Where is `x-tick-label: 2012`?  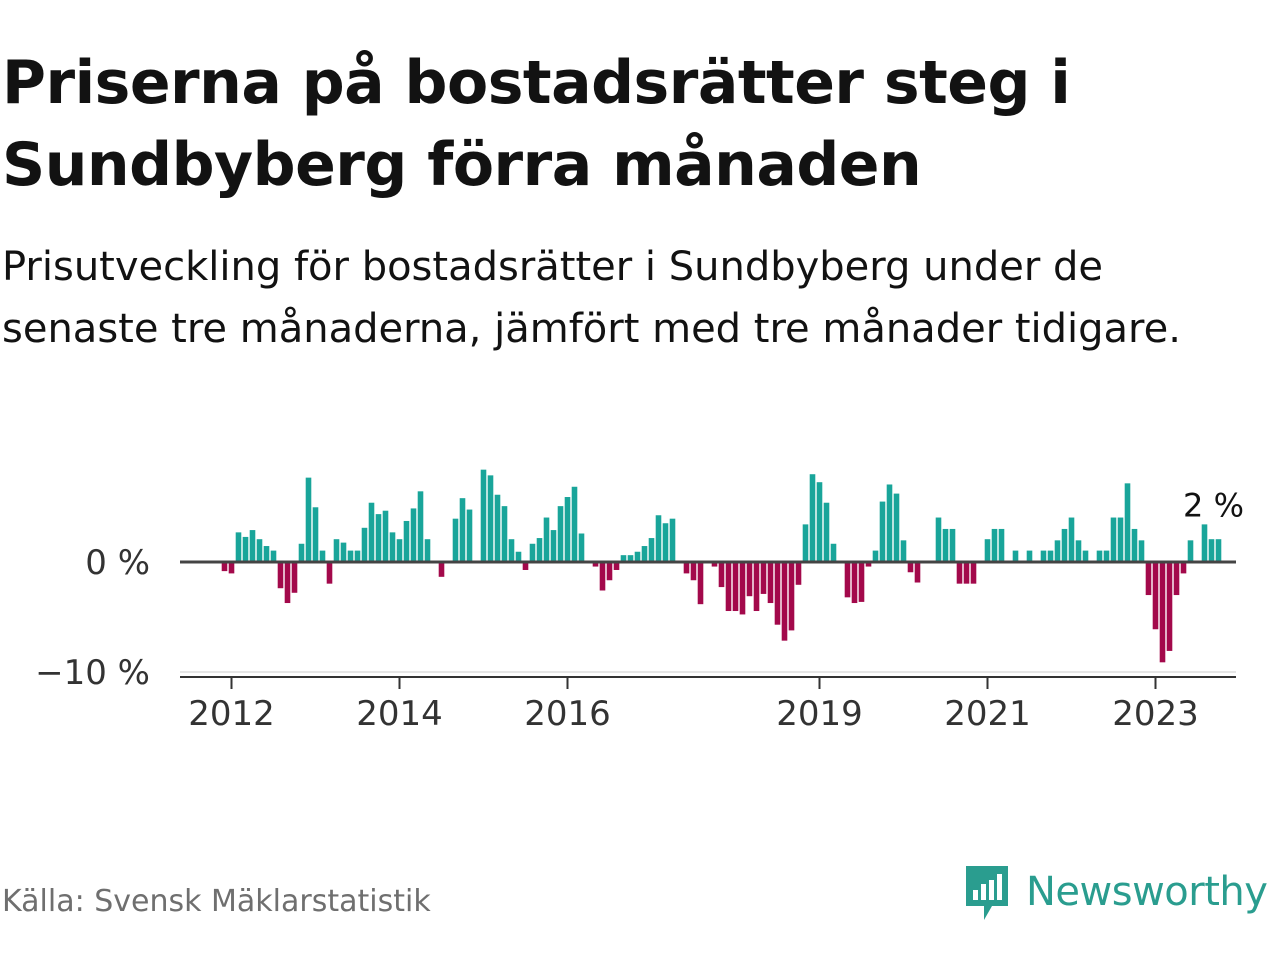 x-tick-label: 2012 is located at coordinates (231, 714).